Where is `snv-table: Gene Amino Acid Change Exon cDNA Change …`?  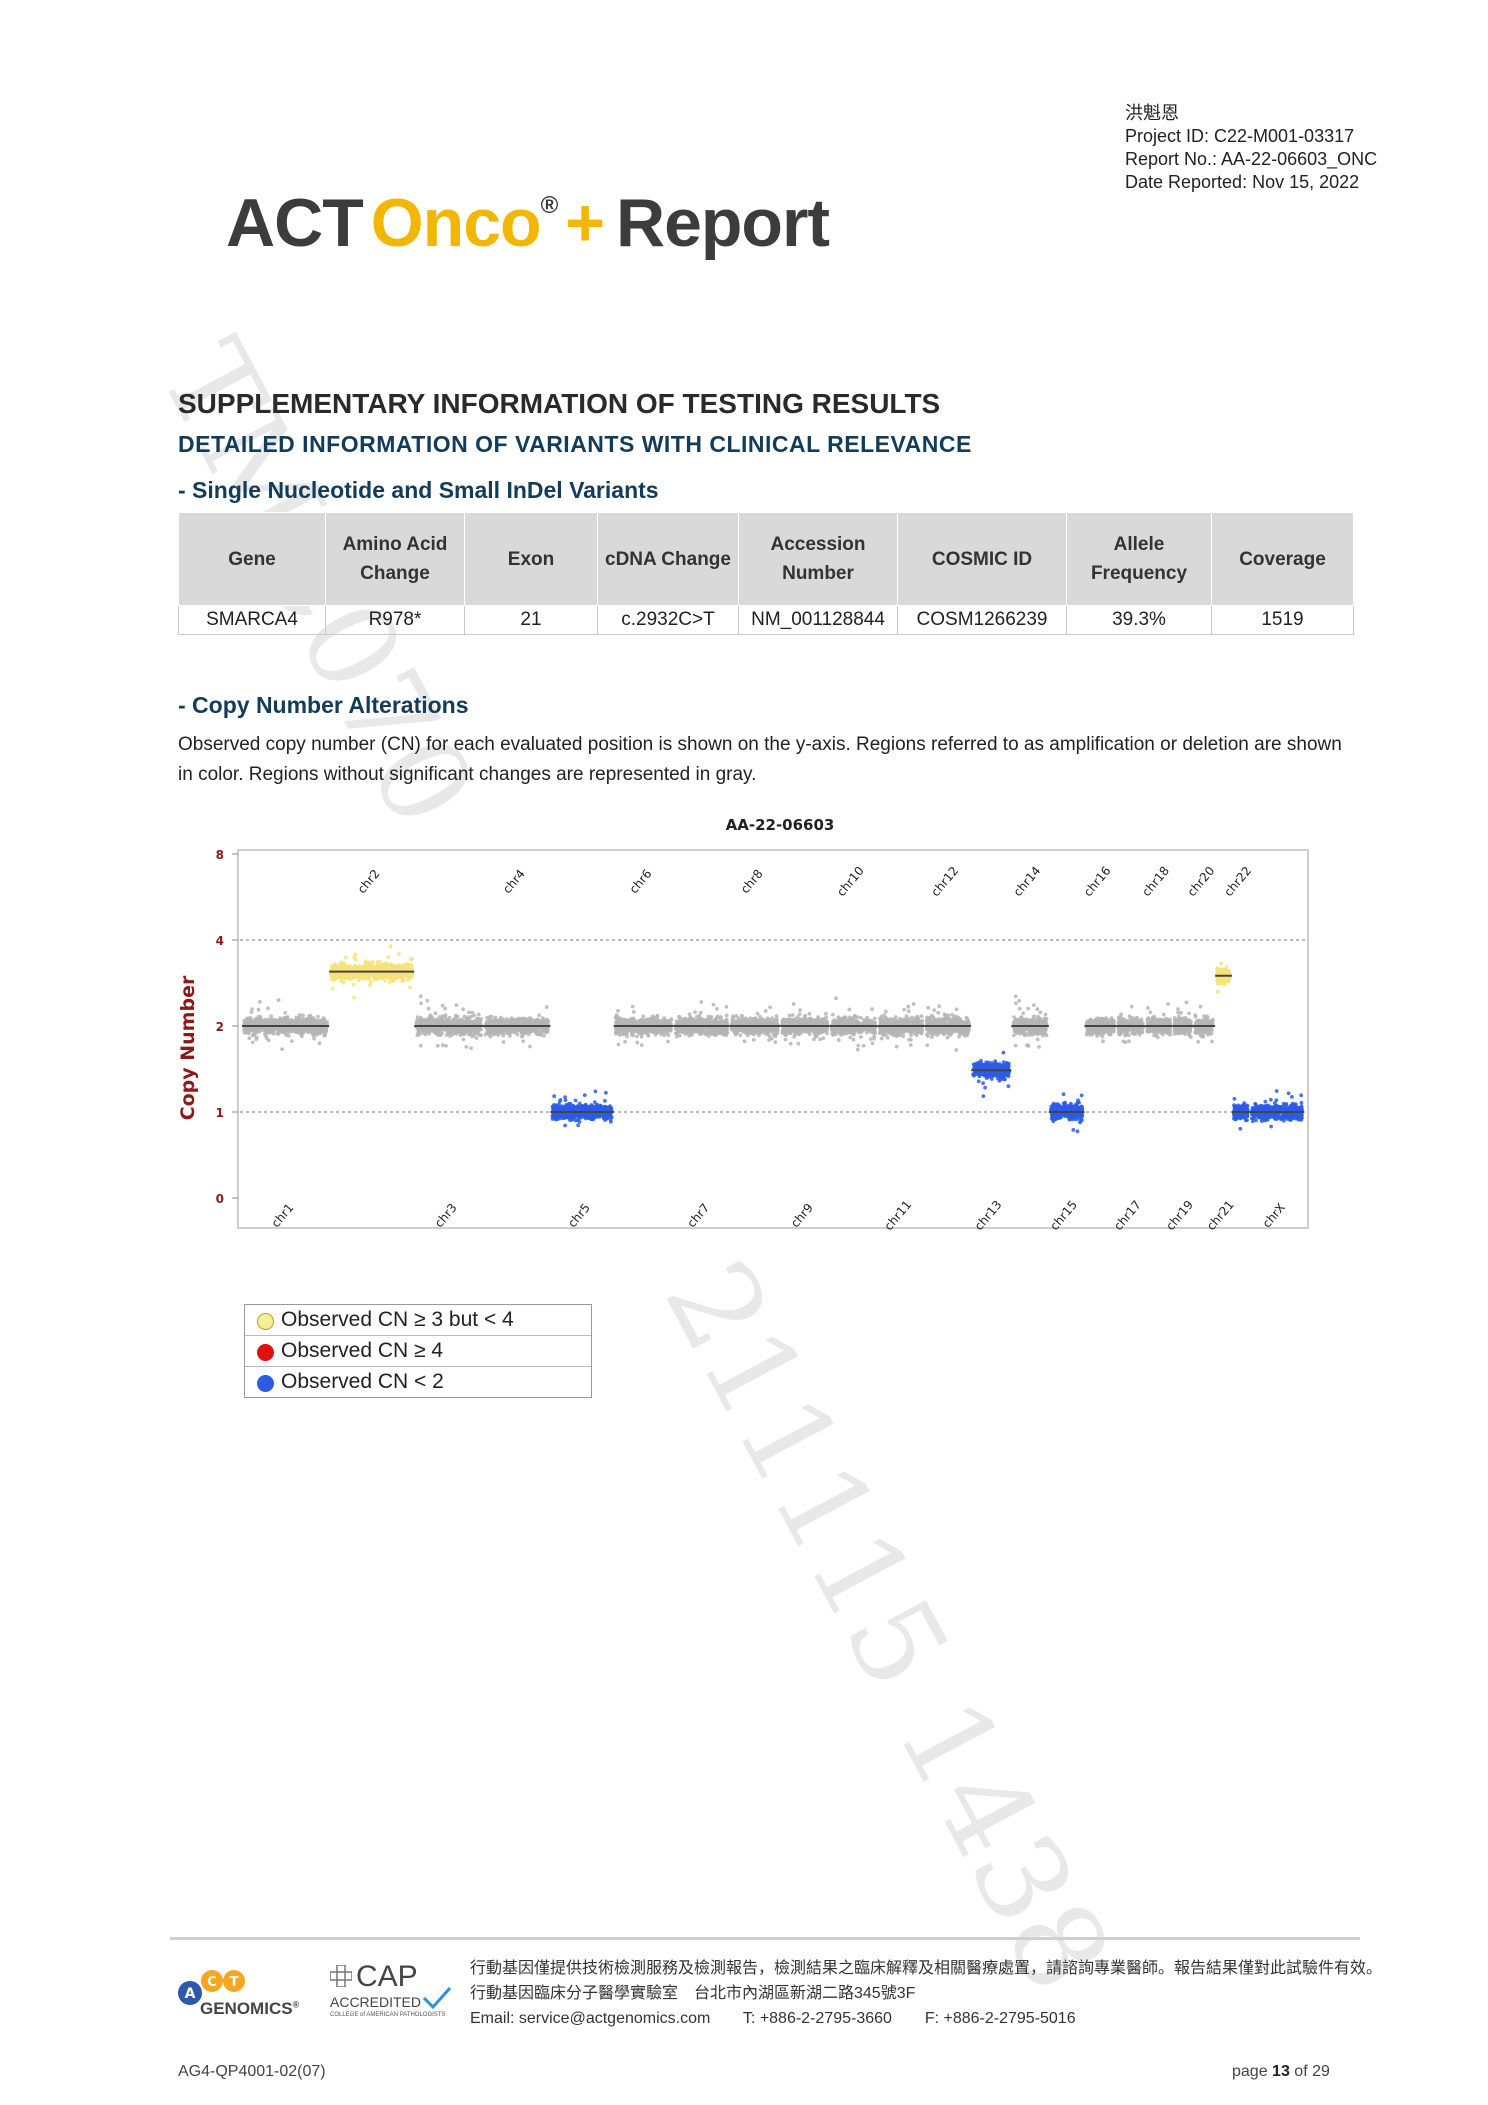
snv-table: Gene Amino Acid Change Exon cDNA Change … is located at coordinates (766, 573).